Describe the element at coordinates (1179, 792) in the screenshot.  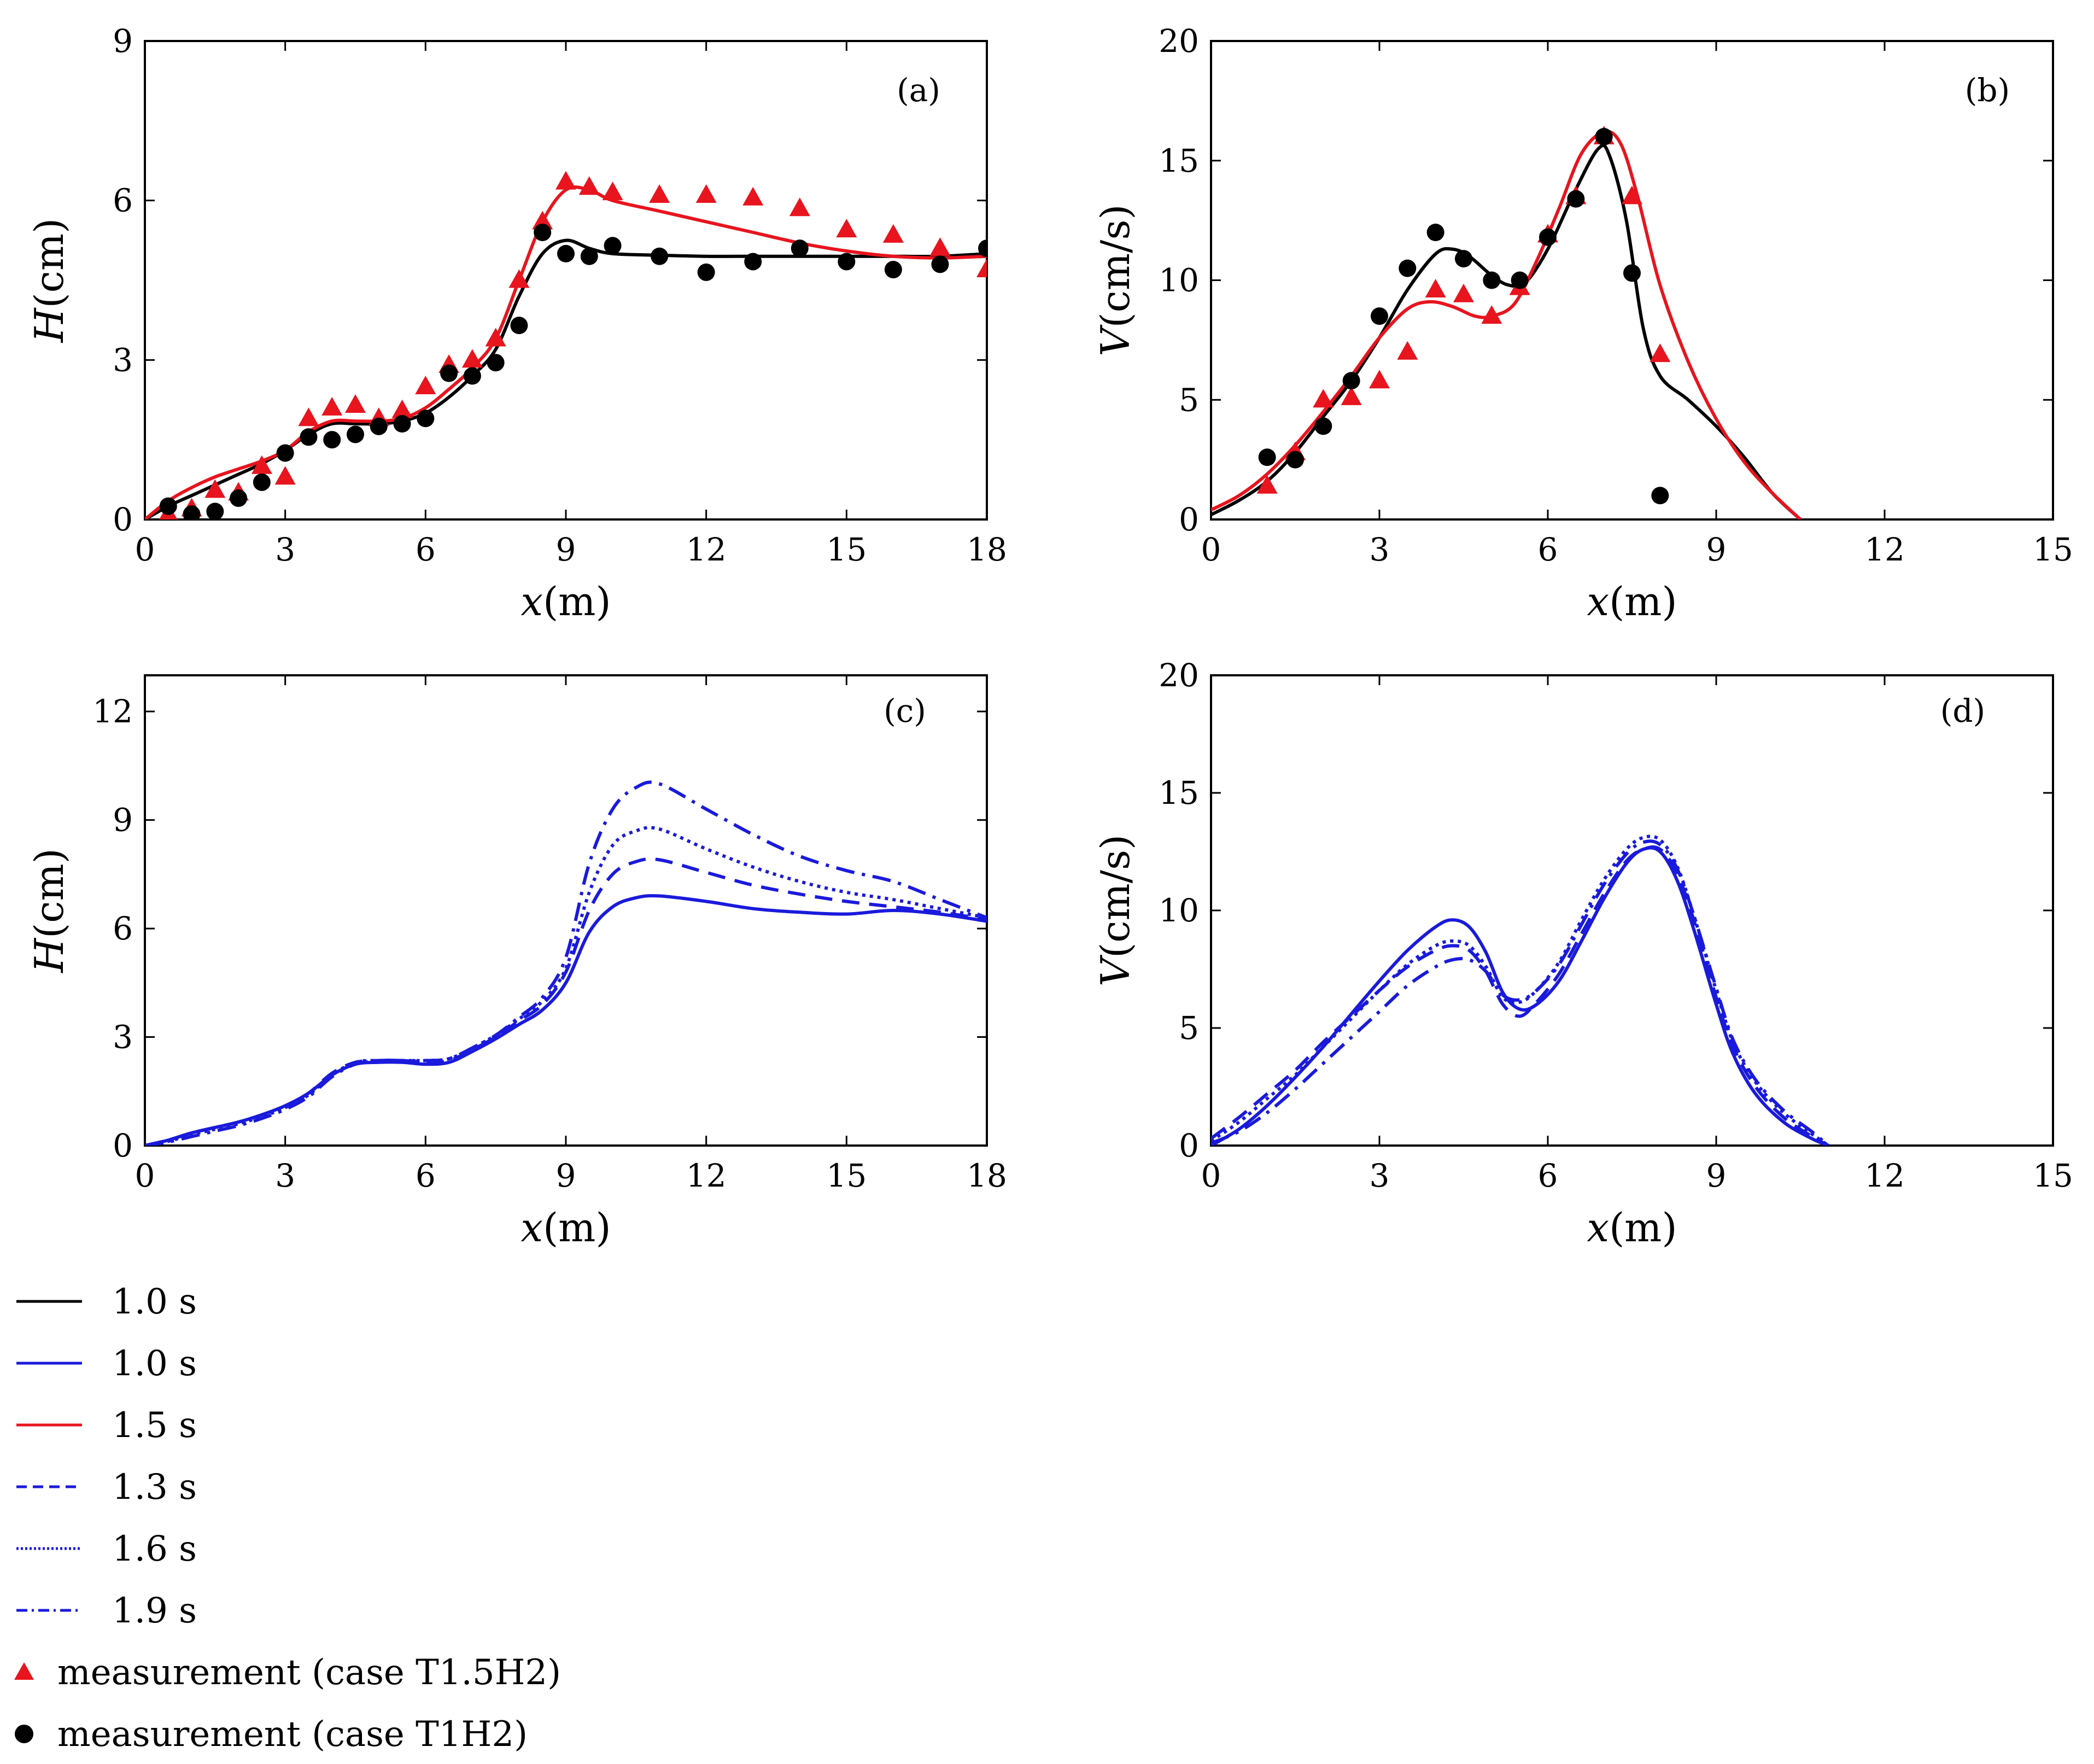
I see `y-tick-label: 15` at that location.